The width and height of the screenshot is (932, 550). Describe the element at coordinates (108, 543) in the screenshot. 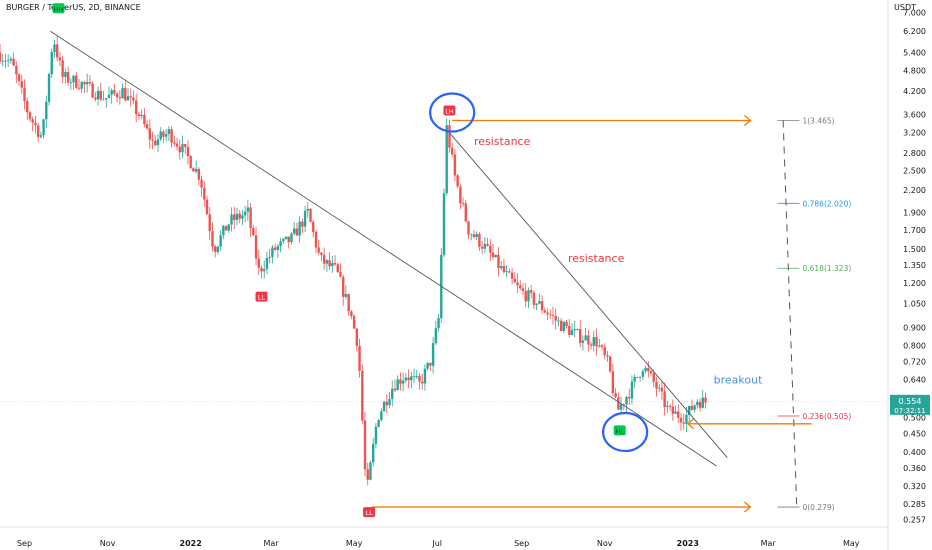

I see `x-tick-label: Nov` at that location.